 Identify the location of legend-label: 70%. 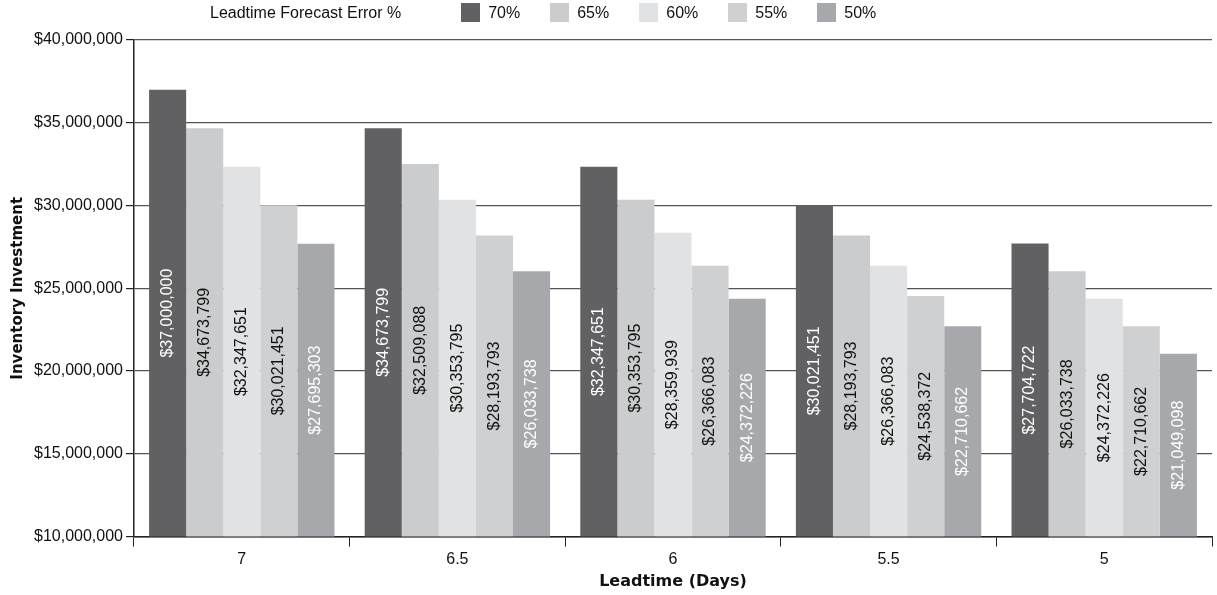
(504, 12).